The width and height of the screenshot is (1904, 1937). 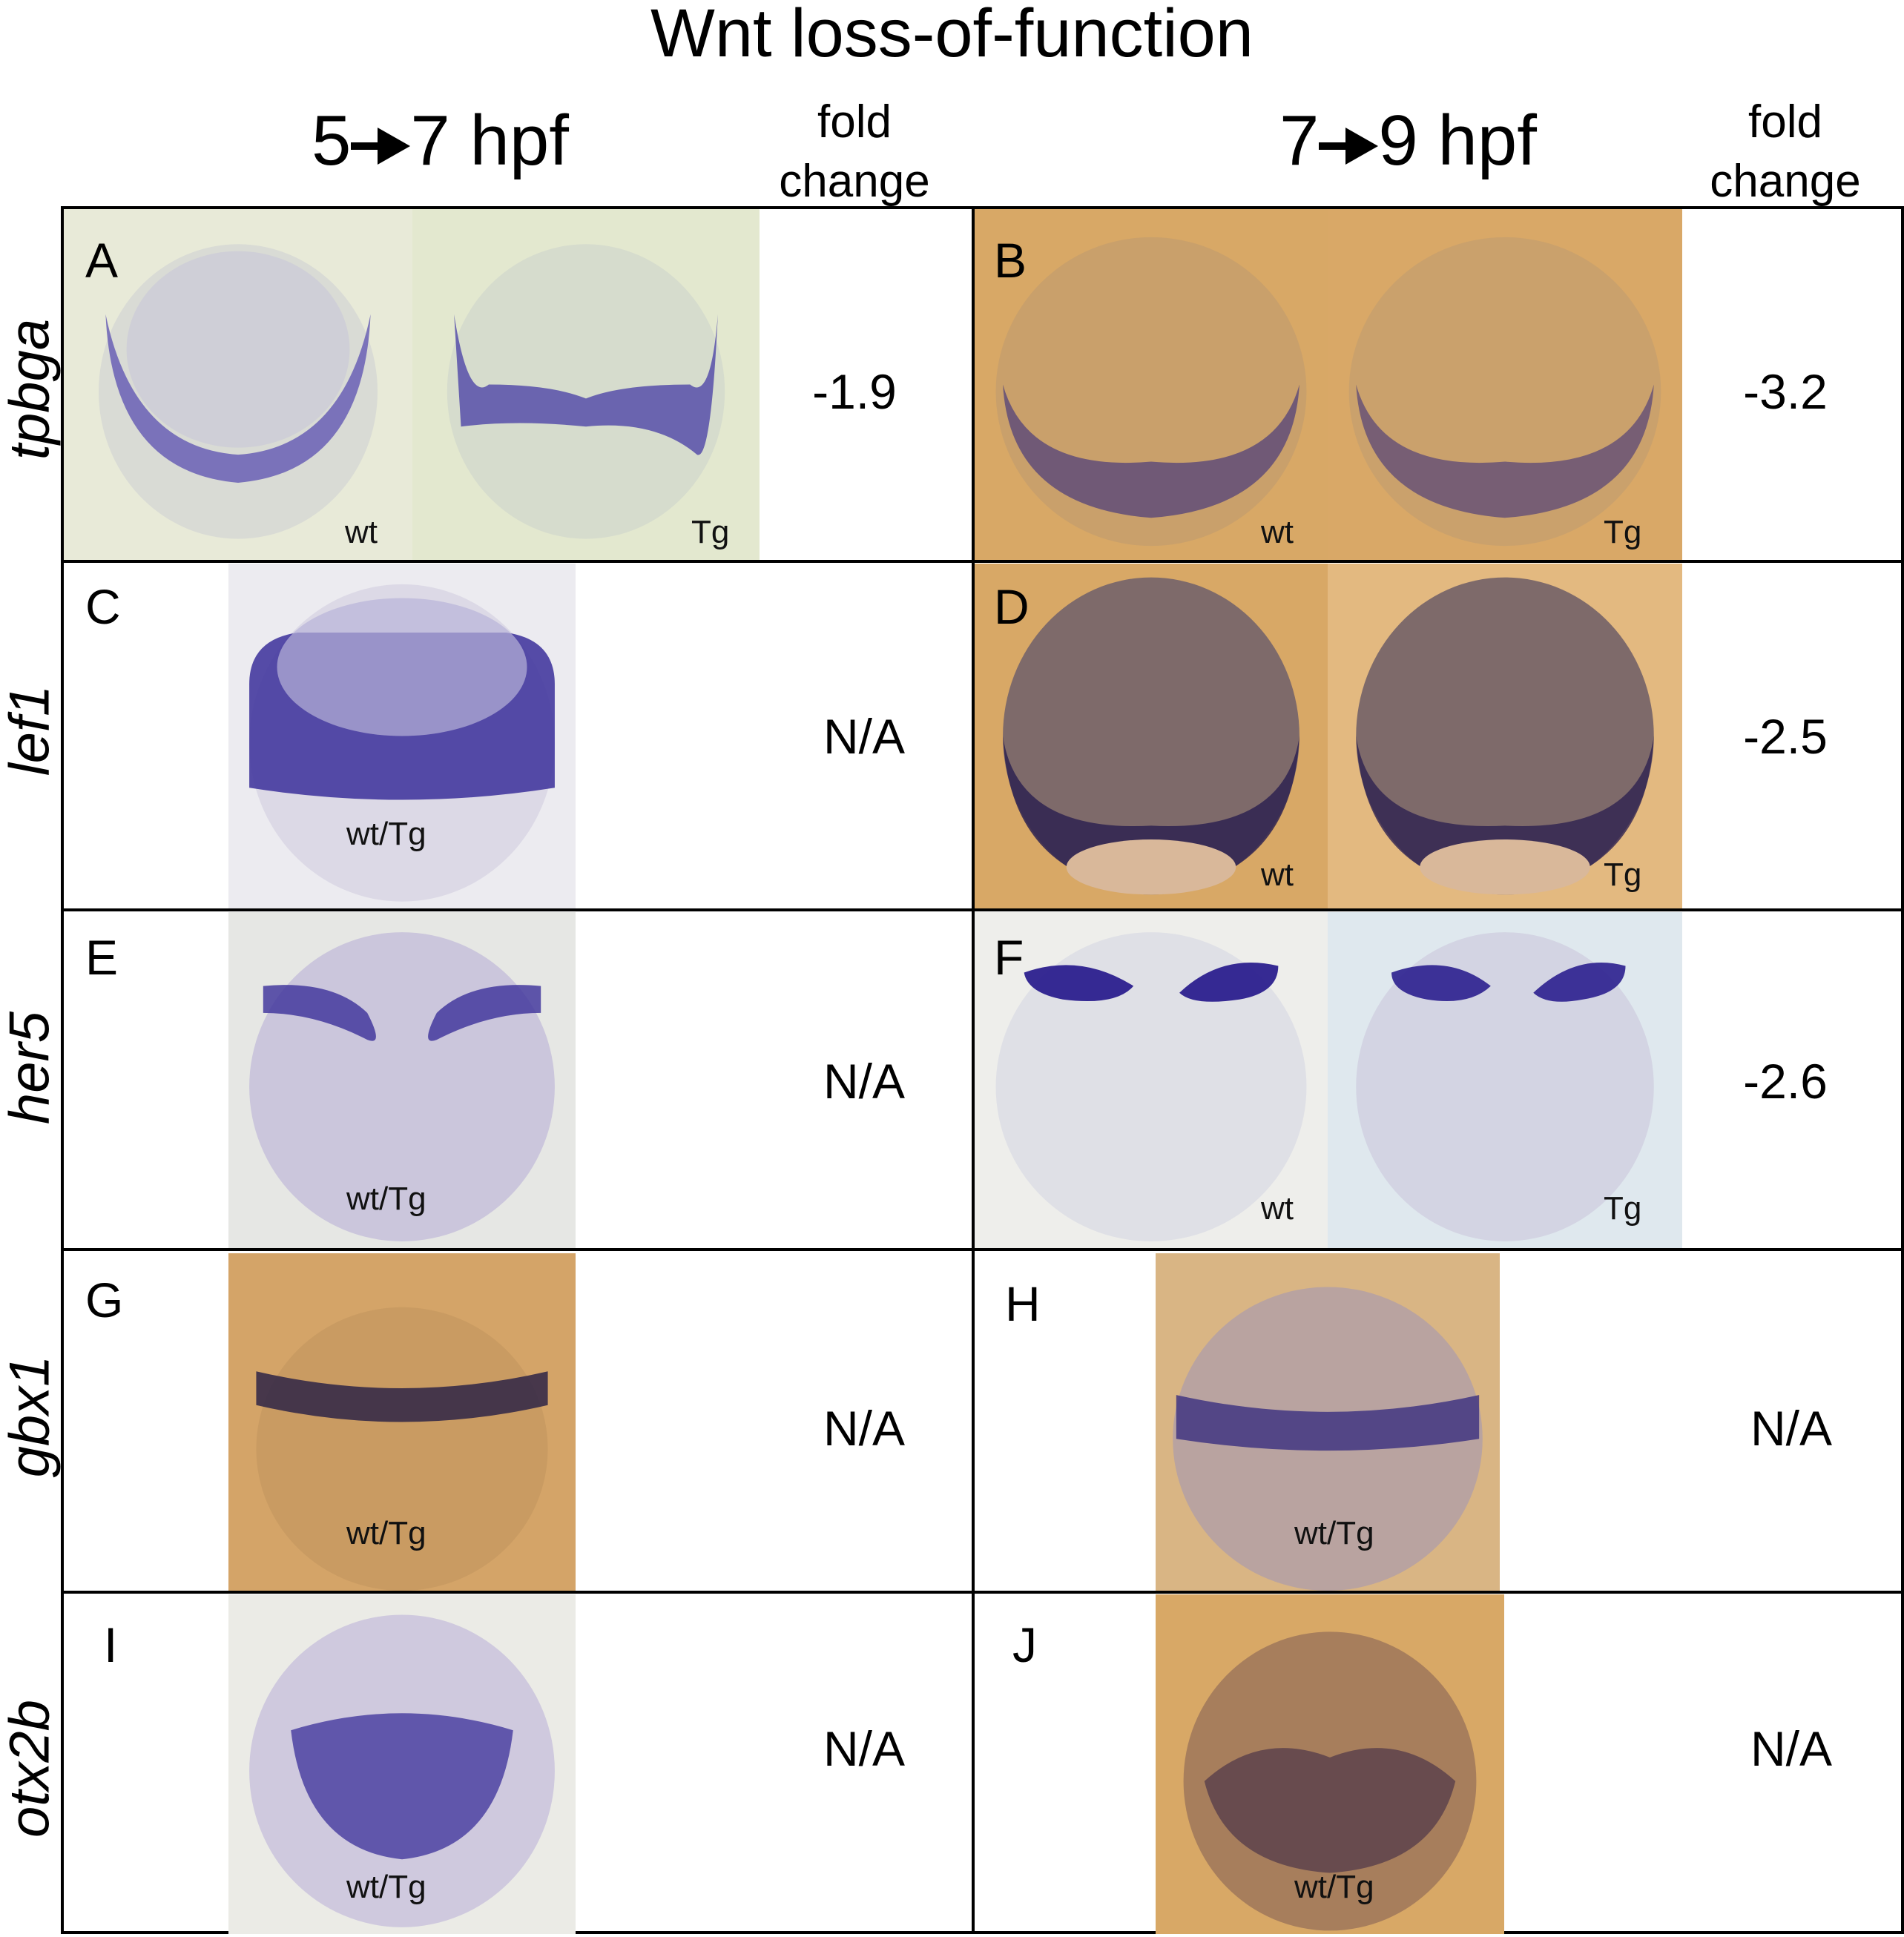 I want to click on gene-label-tpbga: tpbga, so click(x=31, y=389).